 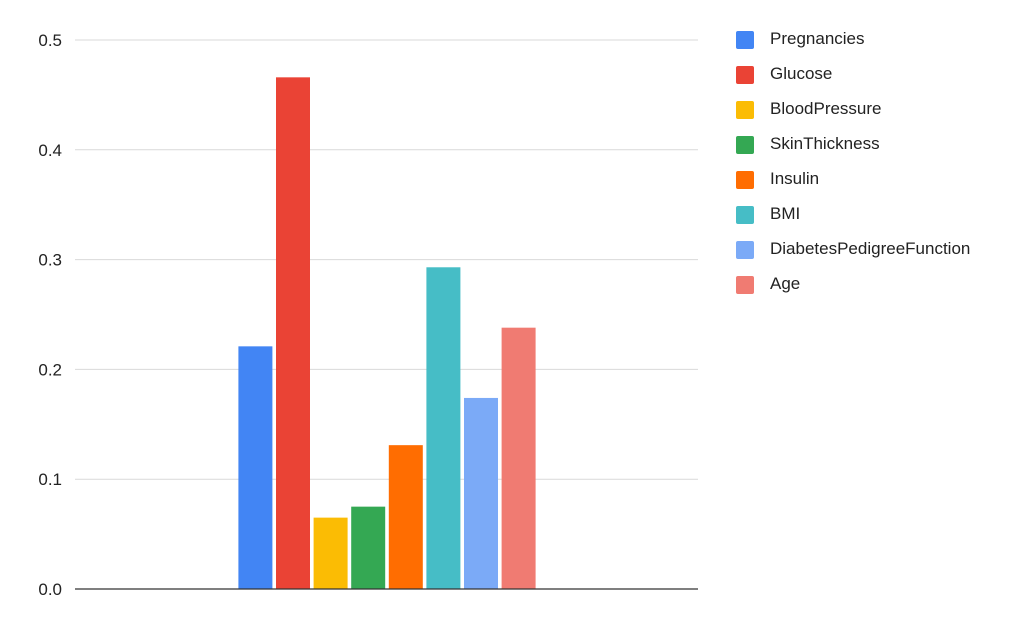 I want to click on bar-pregnancies, so click(x=255, y=467).